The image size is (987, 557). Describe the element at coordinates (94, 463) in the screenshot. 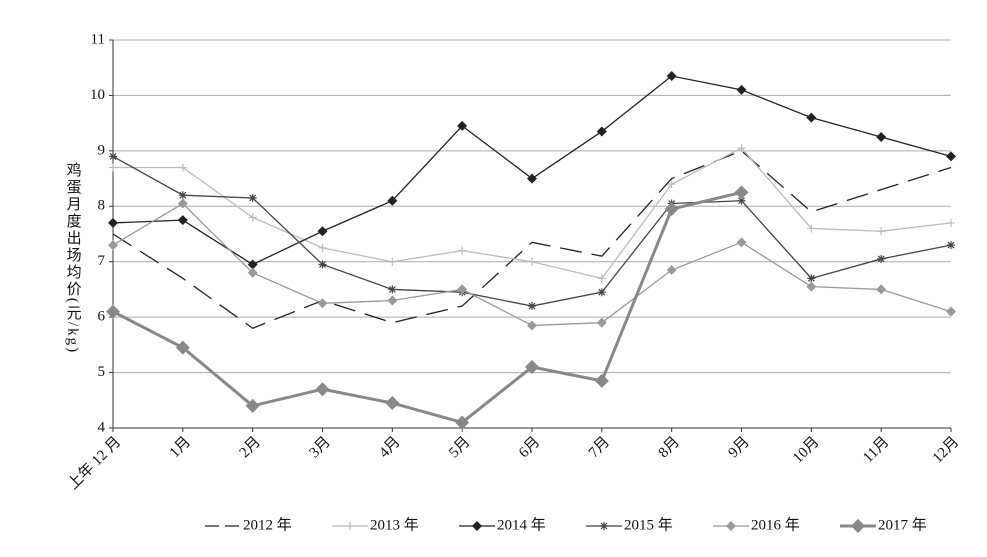

I see `x-tick-label: 上年 12 月` at that location.